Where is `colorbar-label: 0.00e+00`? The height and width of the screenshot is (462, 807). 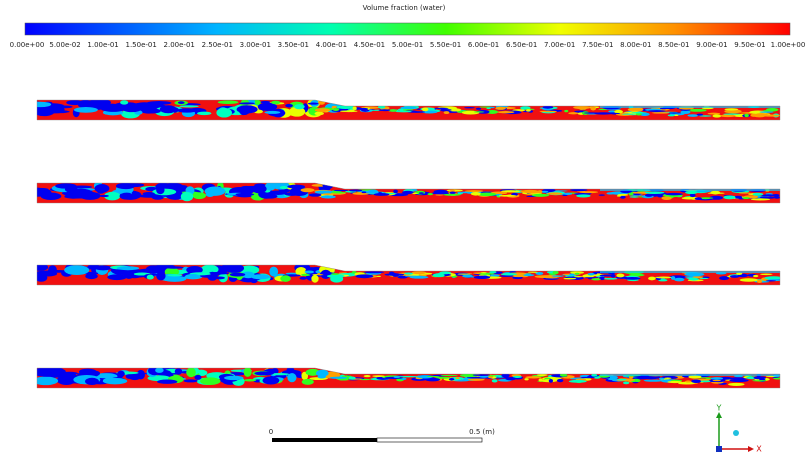
colorbar-label: 0.00e+00 is located at coordinates (27, 45).